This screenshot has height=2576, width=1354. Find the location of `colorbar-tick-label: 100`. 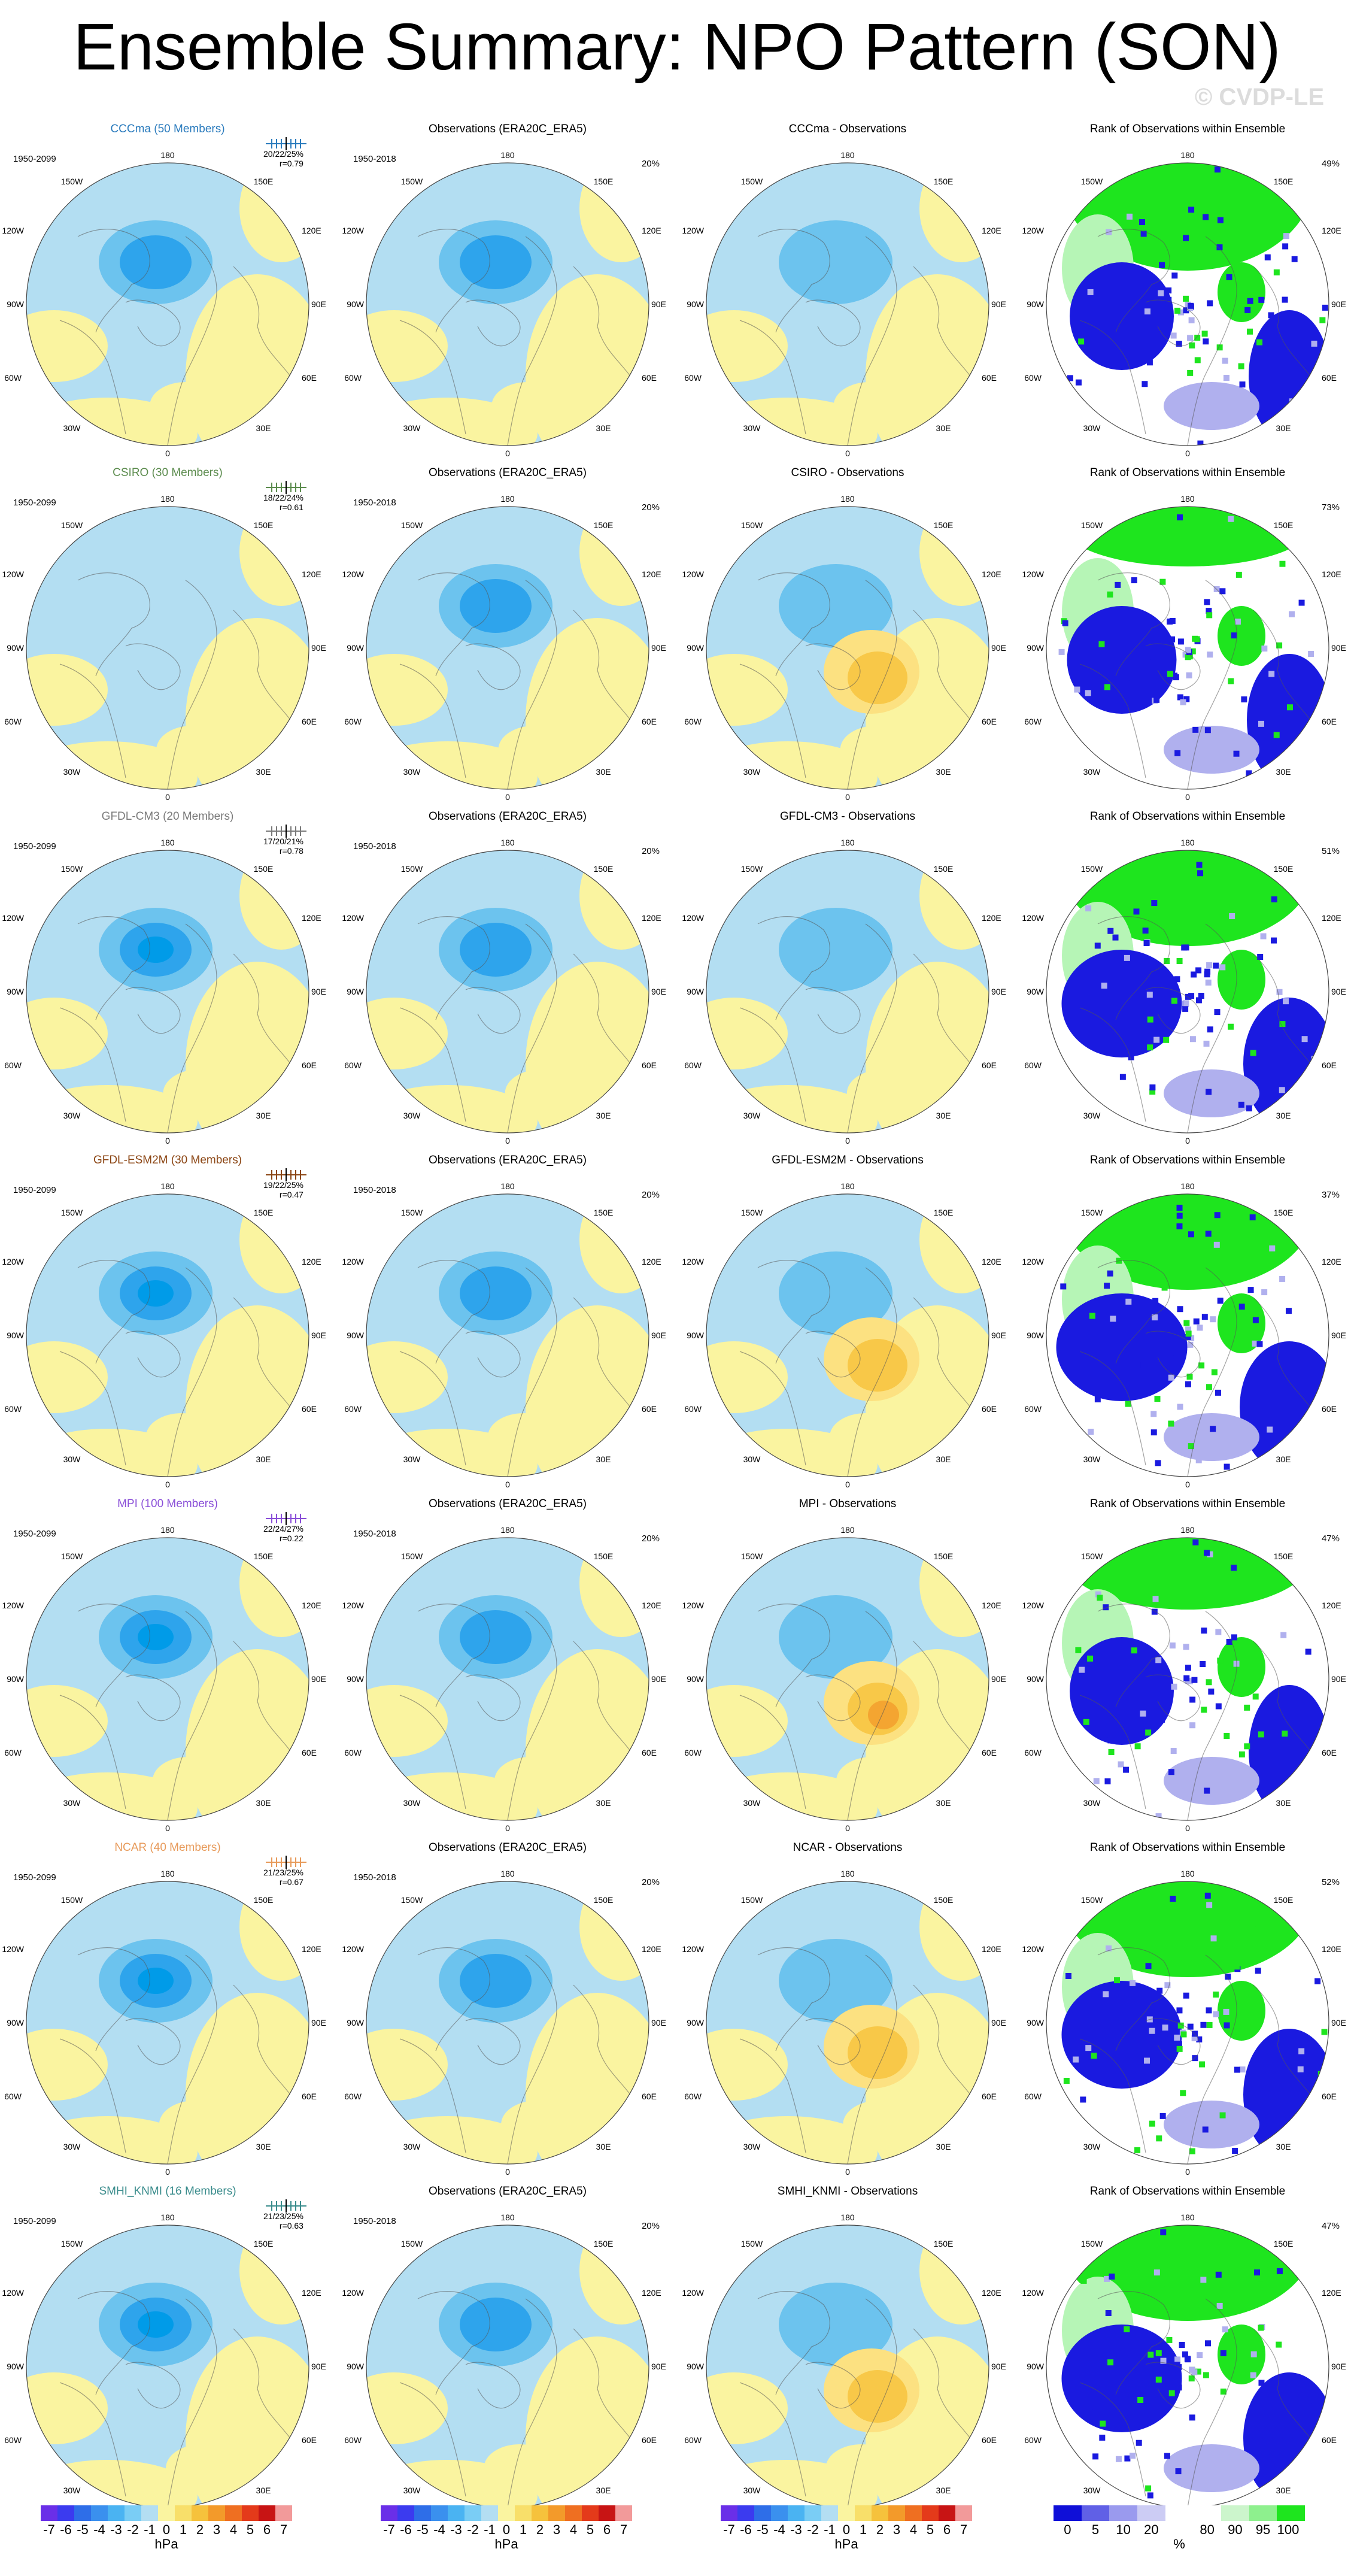

colorbar-tick-label: 100 is located at coordinates (1288, 2529).